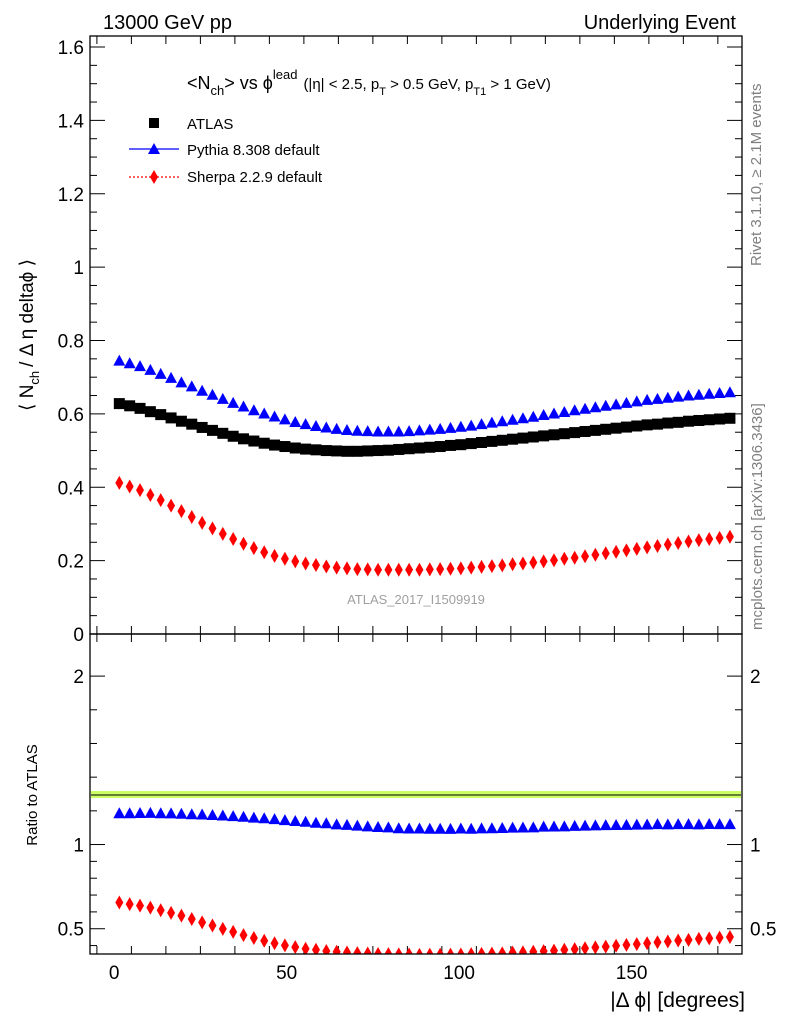 This screenshot has width=786, height=1029. What do you see at coordinates (210, 124) in the screenshot?
I see `legend-atlas-label: ATLAS` at bounding box center [210, 124].